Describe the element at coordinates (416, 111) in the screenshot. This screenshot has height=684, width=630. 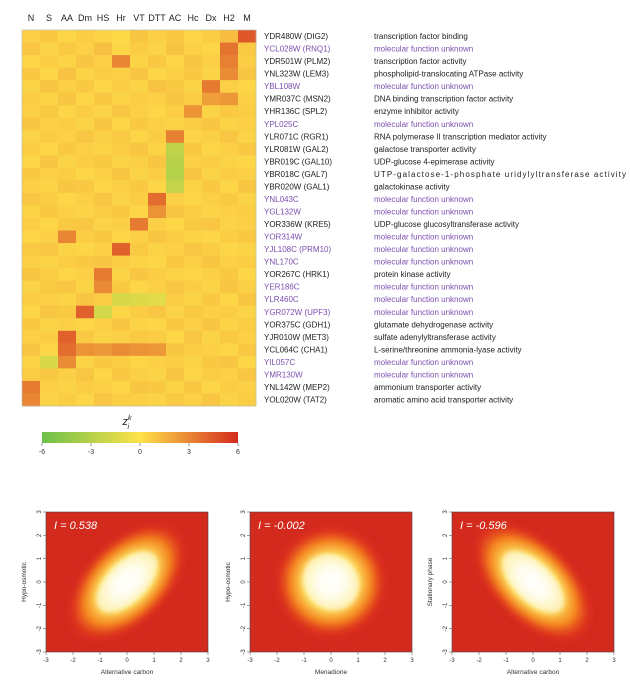
I see `row-function-label: enzyme inhibitor activity` at that location.